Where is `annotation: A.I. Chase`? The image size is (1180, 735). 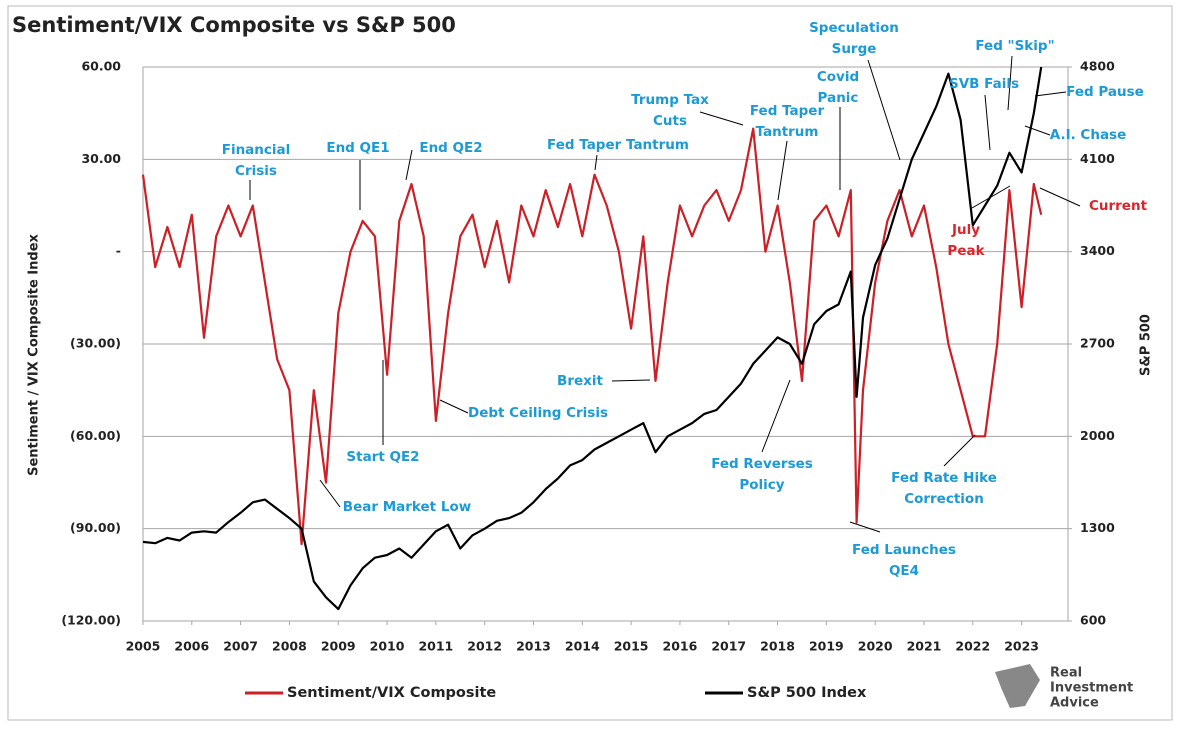 annotation: A.I. Chase is located at coordinates (1088, 135).